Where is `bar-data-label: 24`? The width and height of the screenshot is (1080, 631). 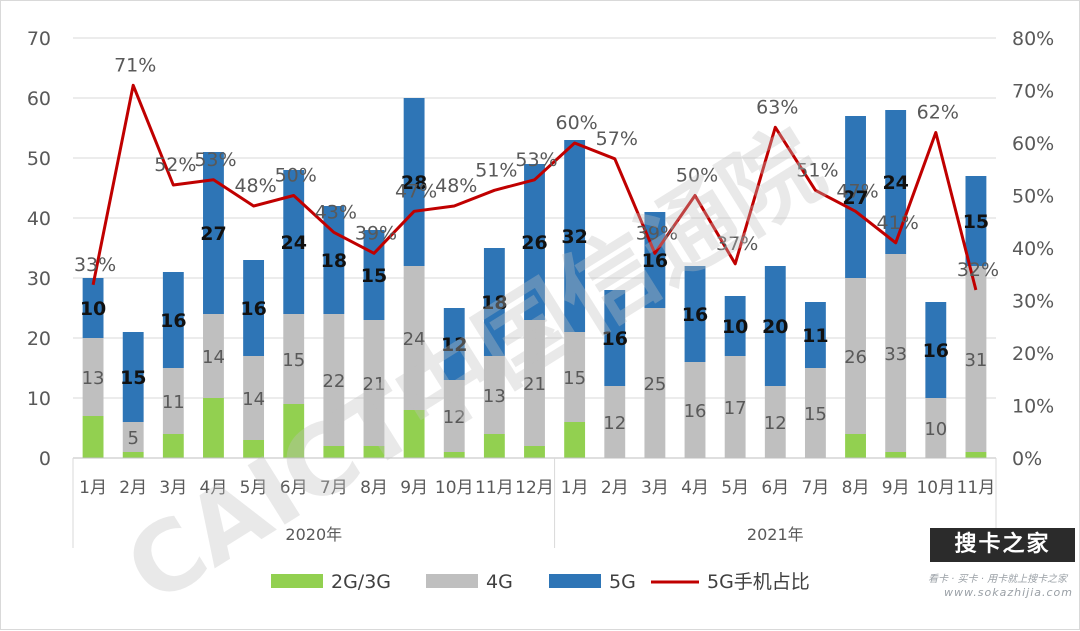 bar-data-label: 24 is located at coordinates (293, 243).